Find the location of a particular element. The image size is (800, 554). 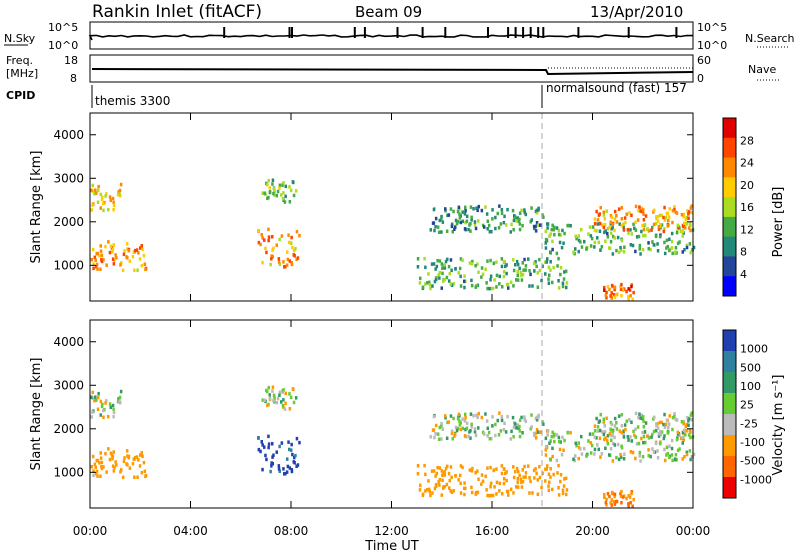

date-title: 13/Apr/2010 is located at coordinates (636, 12).